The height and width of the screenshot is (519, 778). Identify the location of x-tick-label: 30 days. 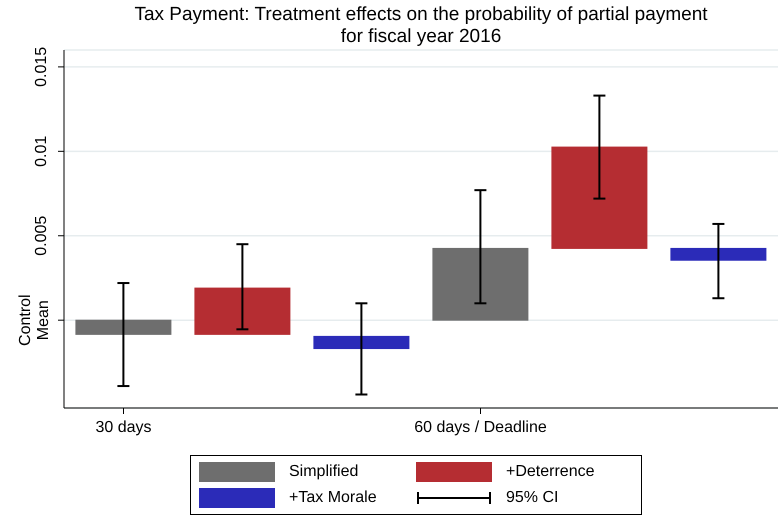
(123, 427).